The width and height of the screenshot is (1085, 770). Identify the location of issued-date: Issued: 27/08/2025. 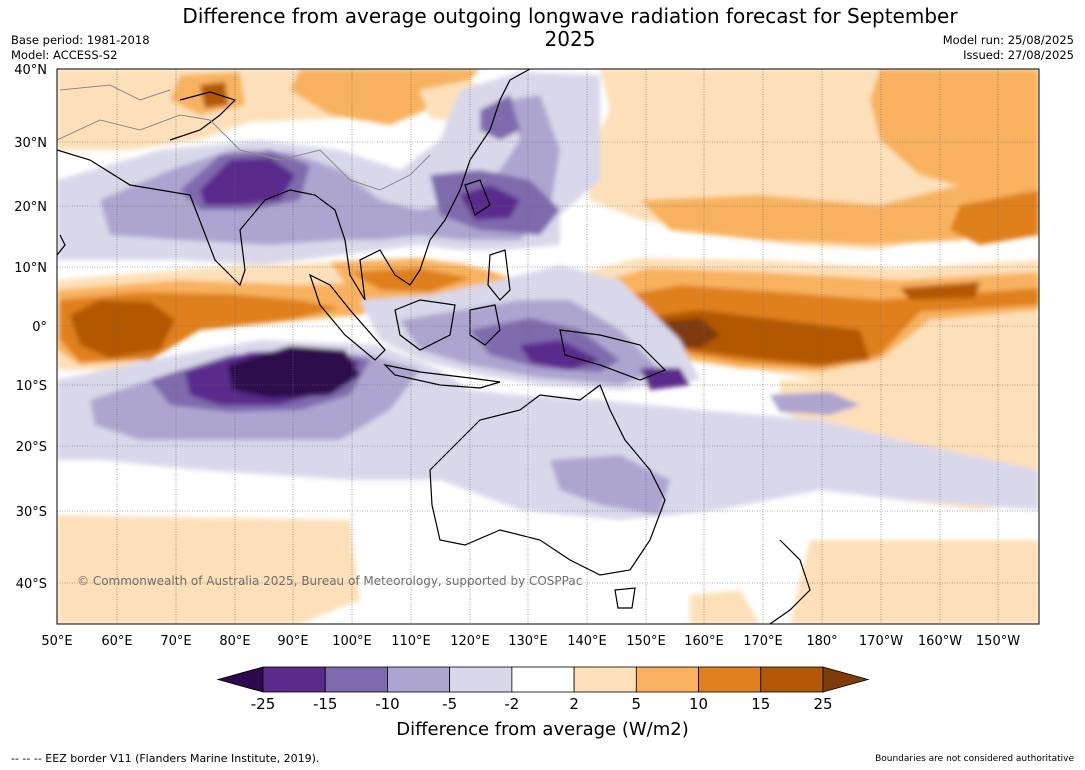
(1018, 55).